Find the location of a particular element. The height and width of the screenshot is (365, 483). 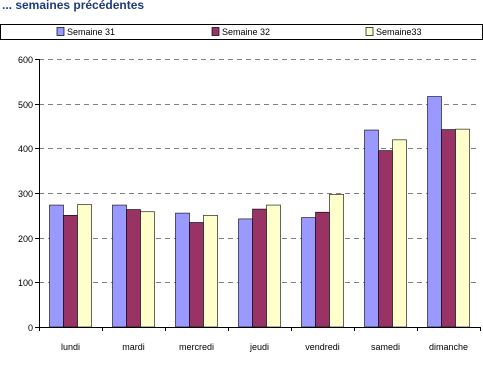

bar-2-samedi is located at coordinates (385, 239).